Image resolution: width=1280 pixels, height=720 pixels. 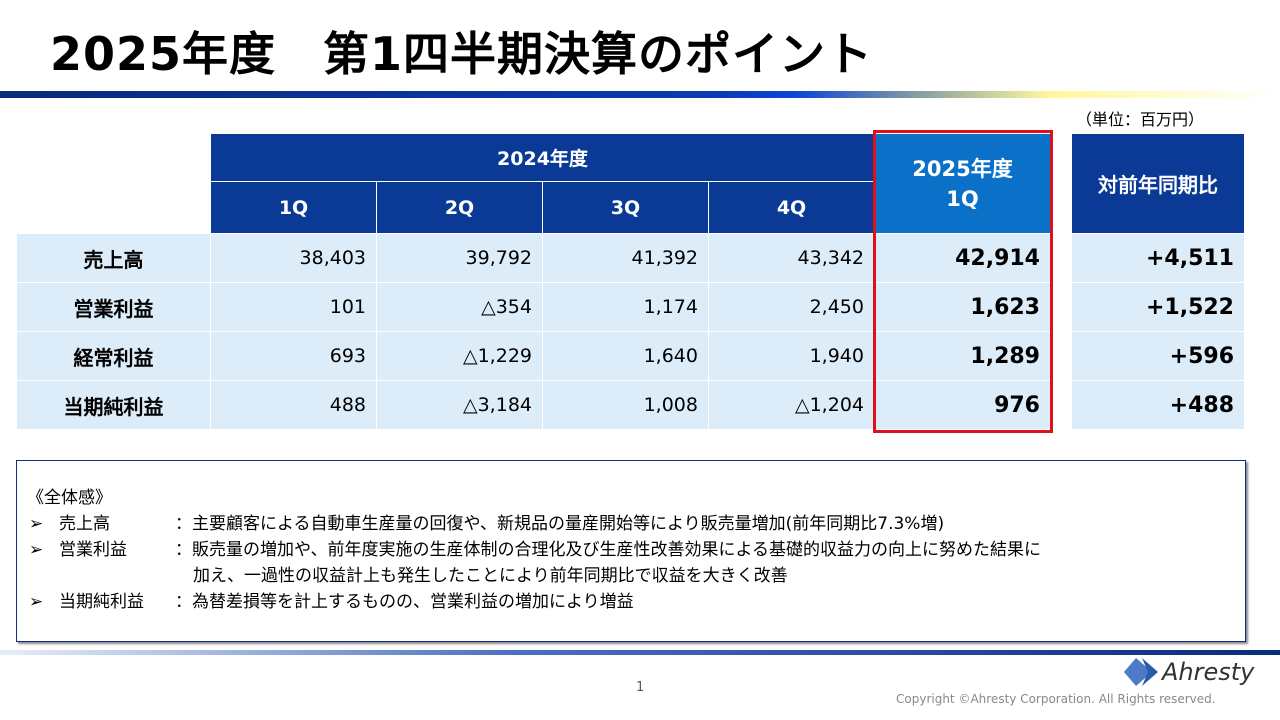 I want to click on quarter-header: 4Q, so click(x=791, y=207).